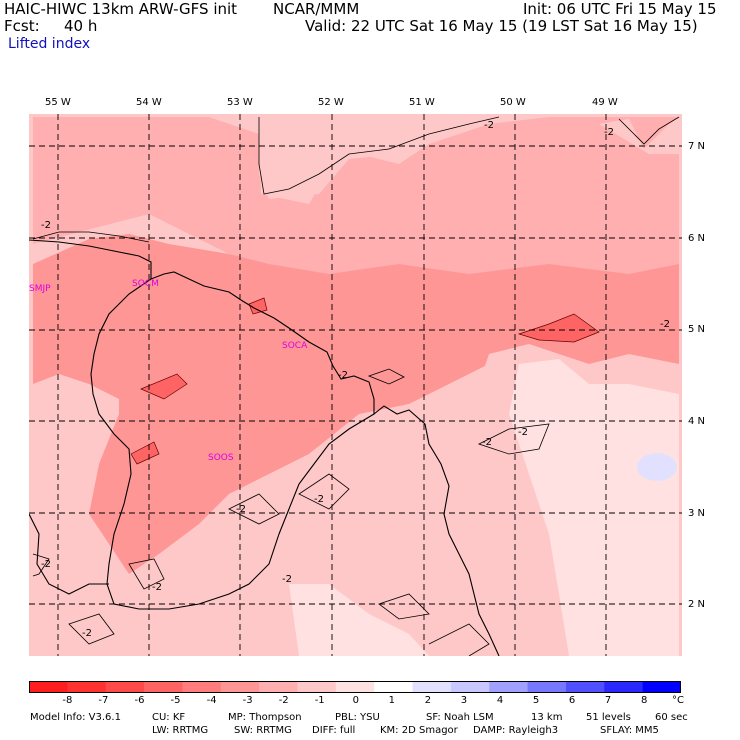 The image size is (740, 740). I want to click on organization: NCAR/MMM, so click(316, 9).